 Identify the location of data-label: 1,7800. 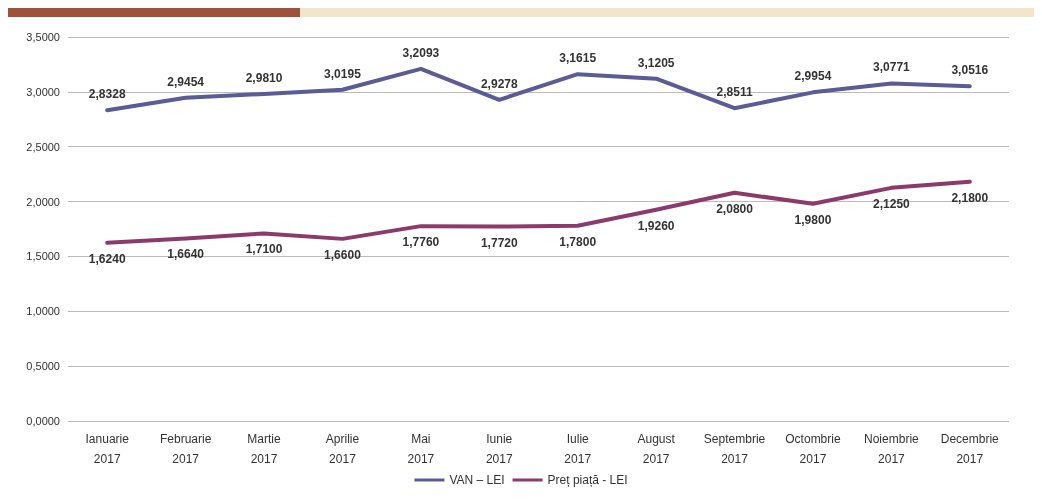
(578, 241).